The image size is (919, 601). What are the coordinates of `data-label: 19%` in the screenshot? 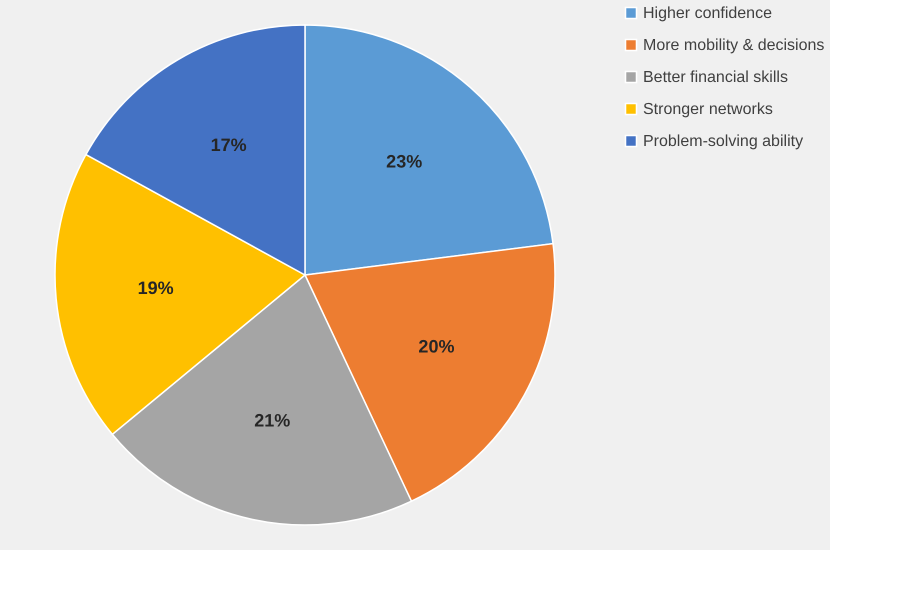 It's located at (156, 288).